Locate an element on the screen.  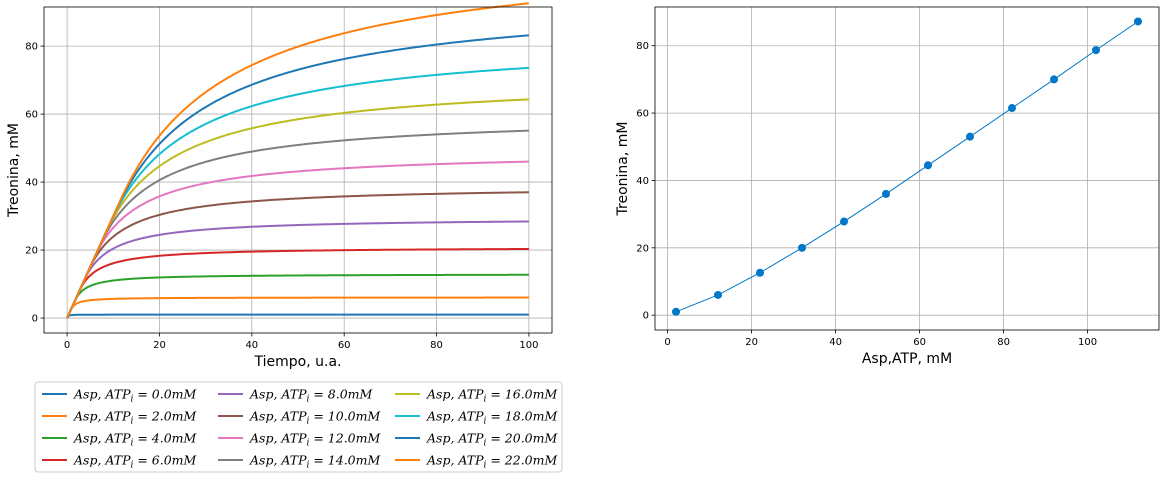
right-x-tick-label: 40 is located at coordinates (835, 342).